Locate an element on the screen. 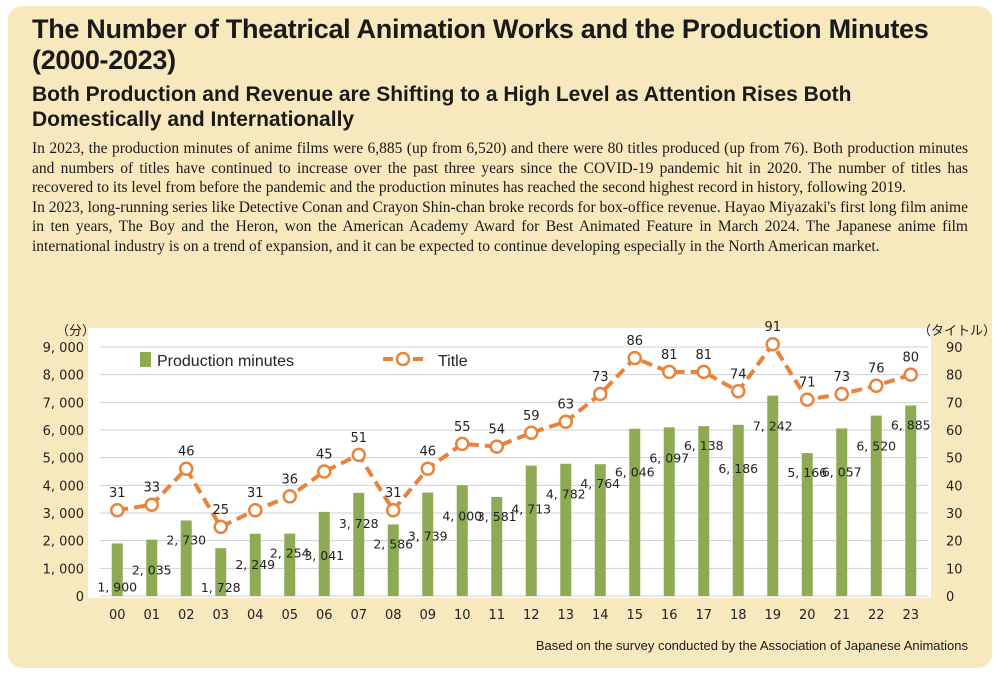 The height and width of the screenshot is (675, 1000). legend-line-marker is located at coordinates (403, 359).